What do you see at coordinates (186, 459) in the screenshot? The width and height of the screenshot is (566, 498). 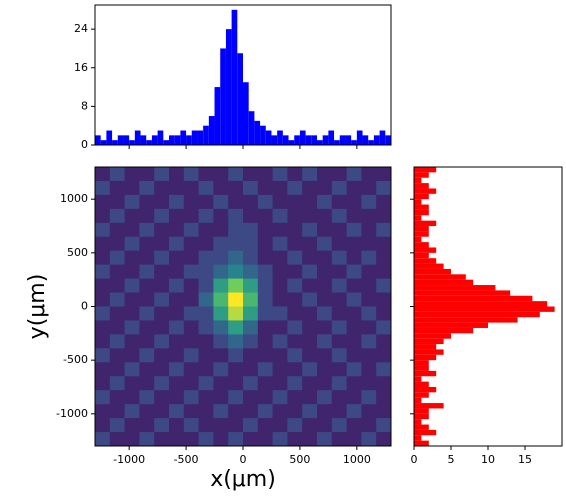 I see `x-tick-label: -500` at bounding box center [186, 459].